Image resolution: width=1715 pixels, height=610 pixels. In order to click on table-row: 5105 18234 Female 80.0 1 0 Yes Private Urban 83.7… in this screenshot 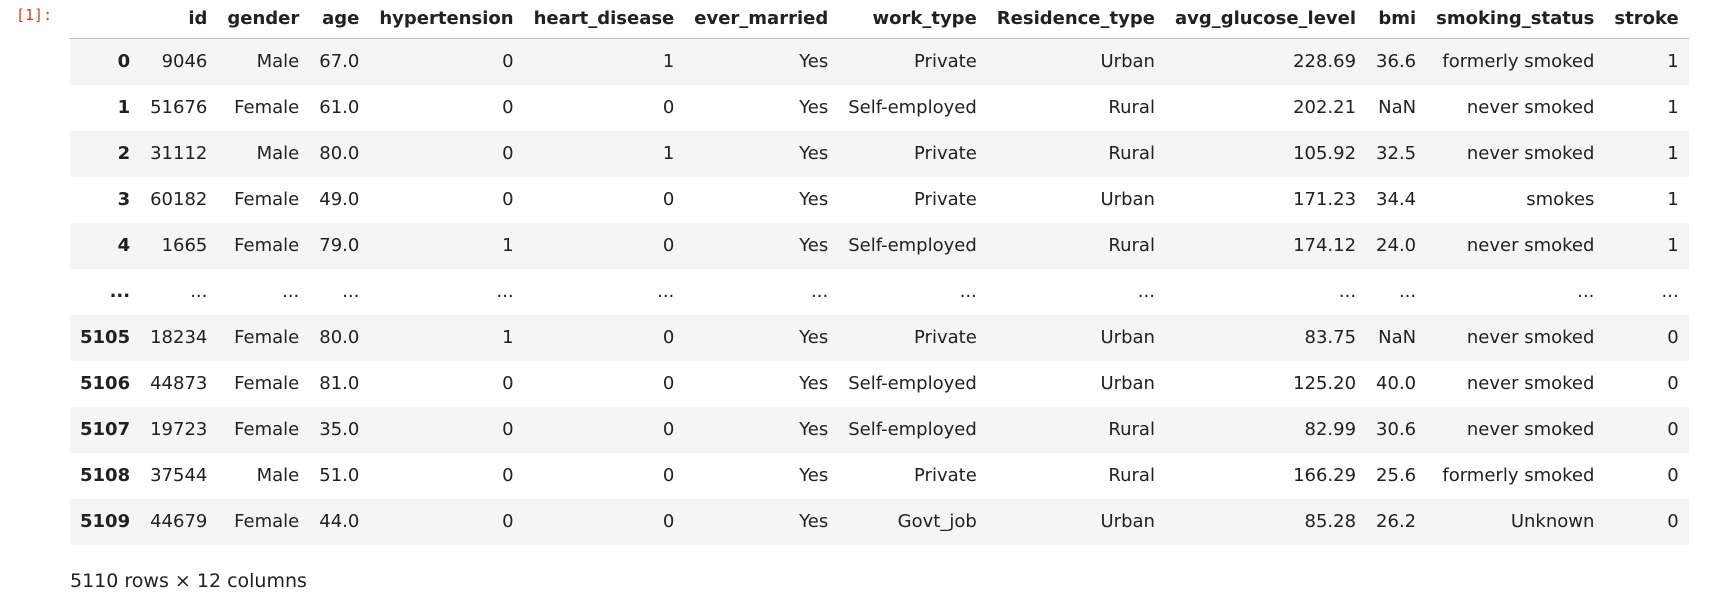, I will do `click(879, 337)`.